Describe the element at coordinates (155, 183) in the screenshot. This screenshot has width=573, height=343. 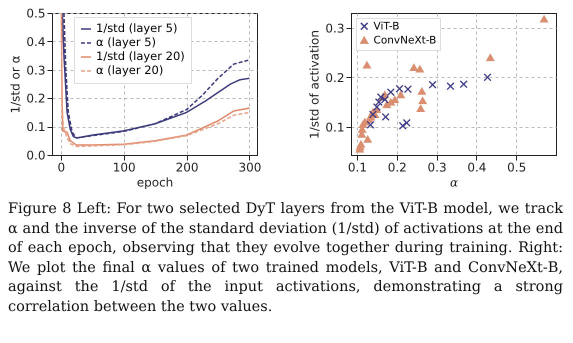
I see `x-axis-title: epoch` at that location.